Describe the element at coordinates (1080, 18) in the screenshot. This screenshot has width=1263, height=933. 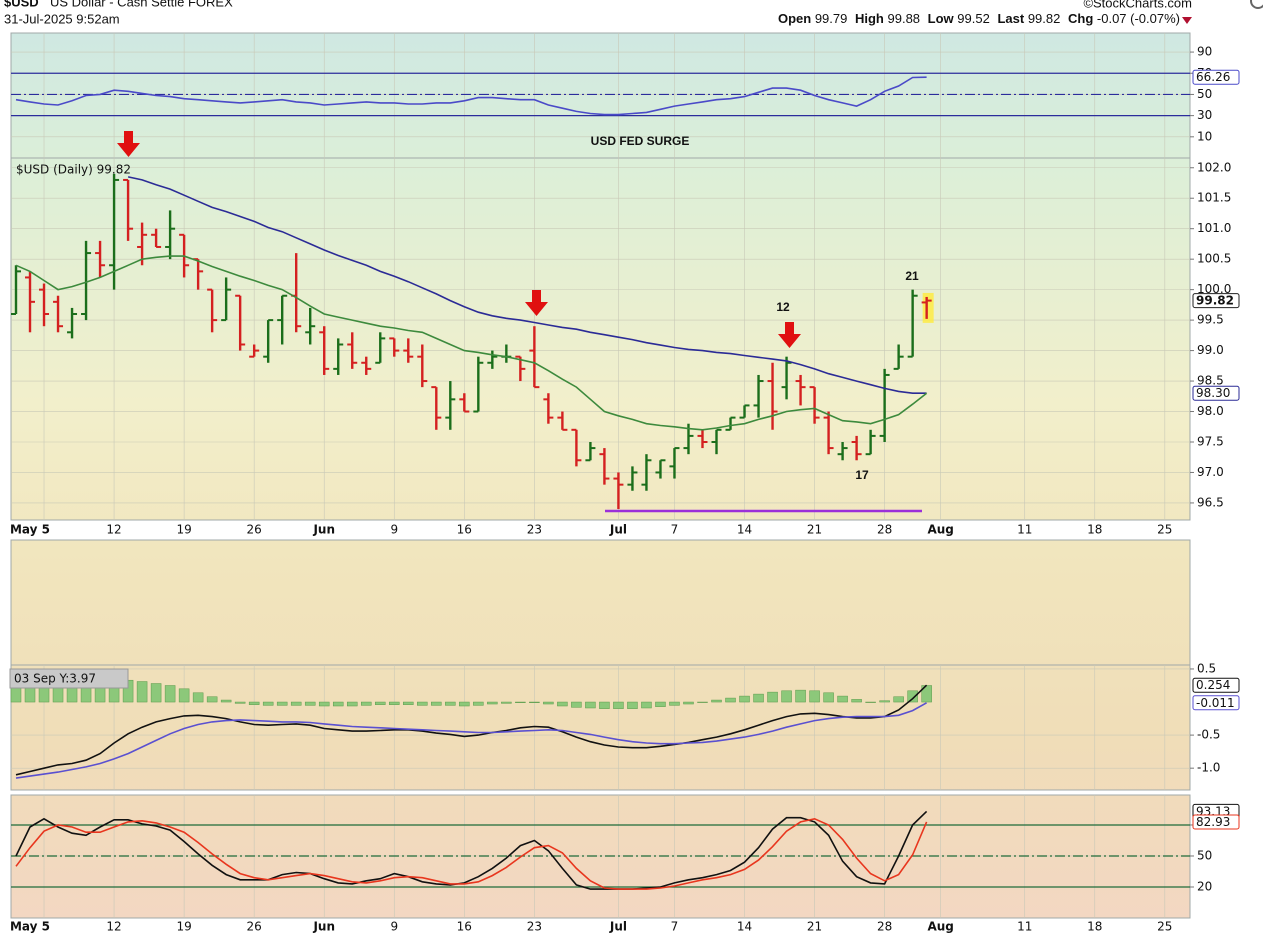
I see `chg-label: Chg` at that location.